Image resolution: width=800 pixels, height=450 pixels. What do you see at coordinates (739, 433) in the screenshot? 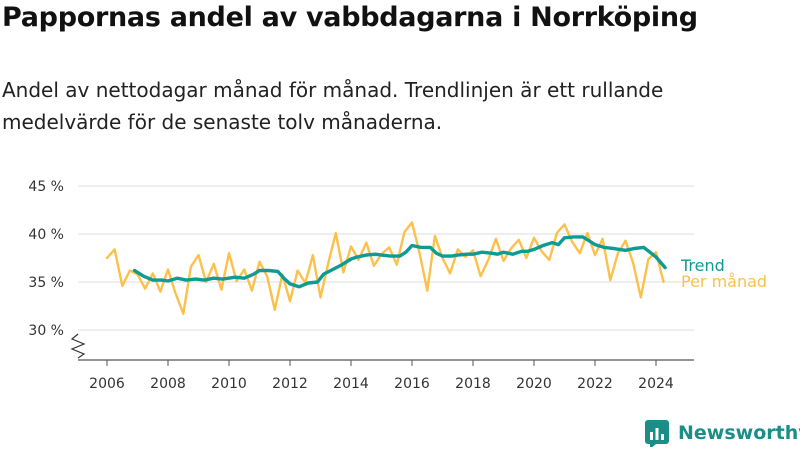
I see `brand-name: Newsworthy` at bounding box center [739, 433].